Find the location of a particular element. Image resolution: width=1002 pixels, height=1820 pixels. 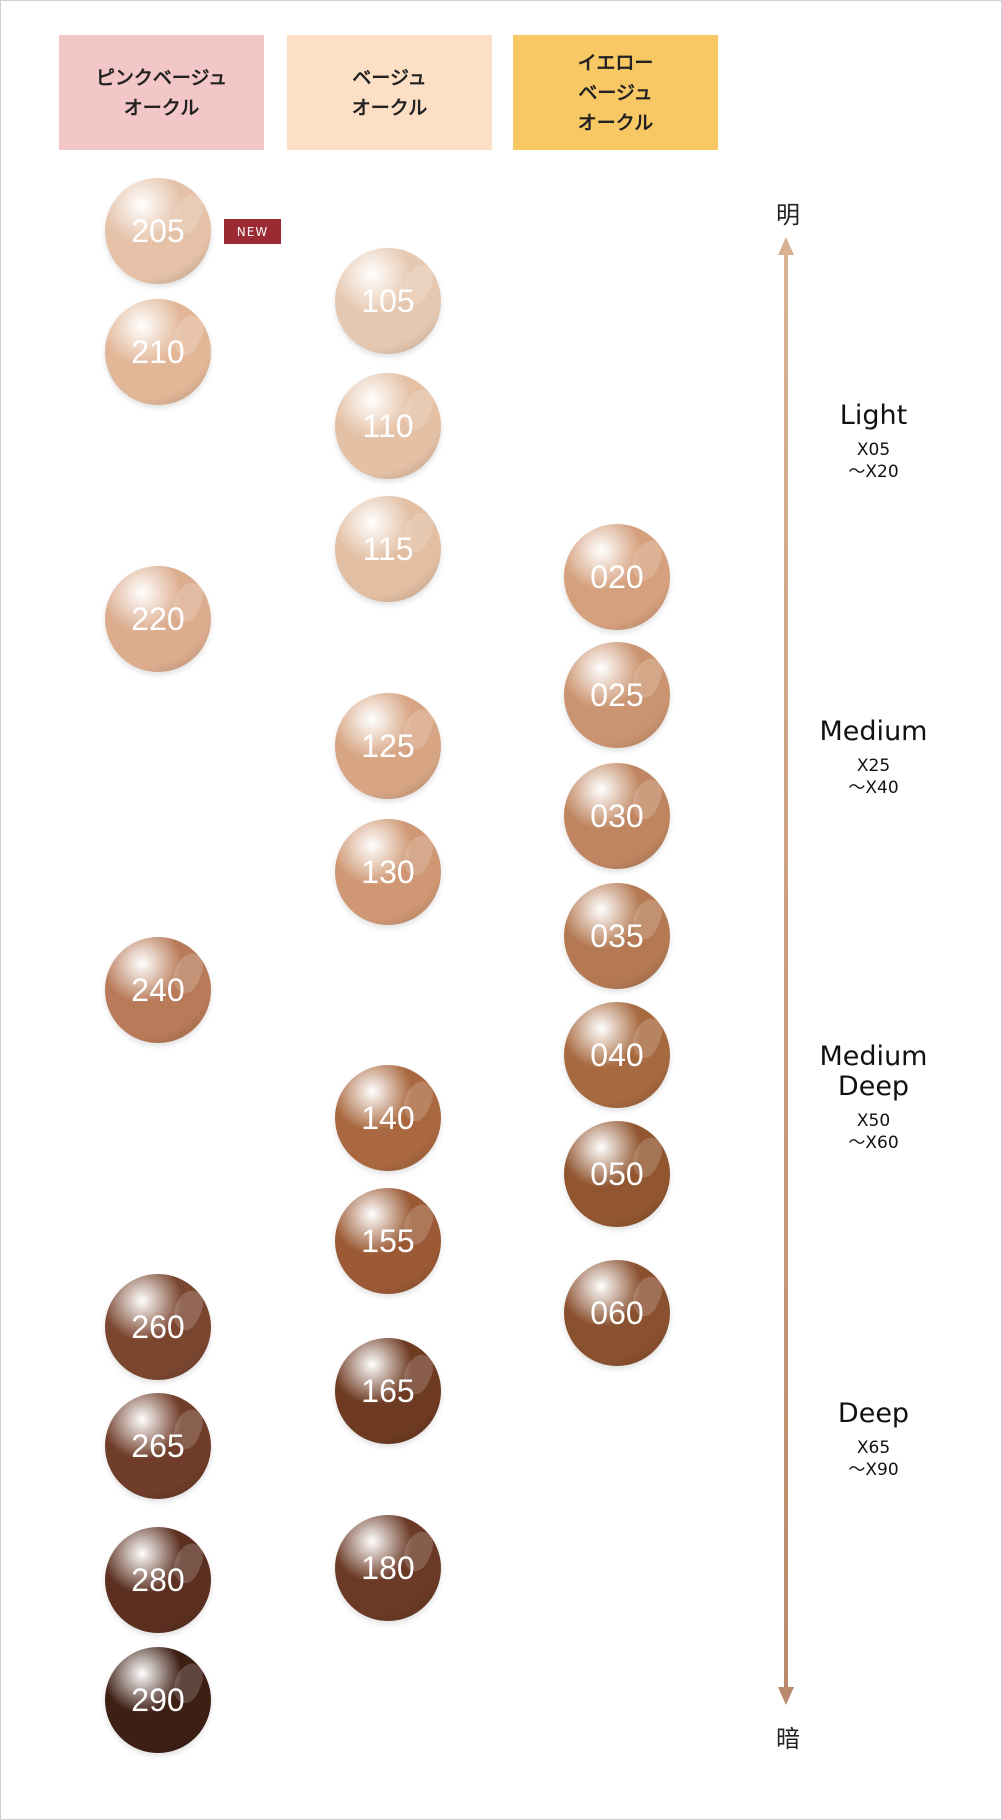

shade-swatch-050: 050 is located at coordinates (617, 1174).